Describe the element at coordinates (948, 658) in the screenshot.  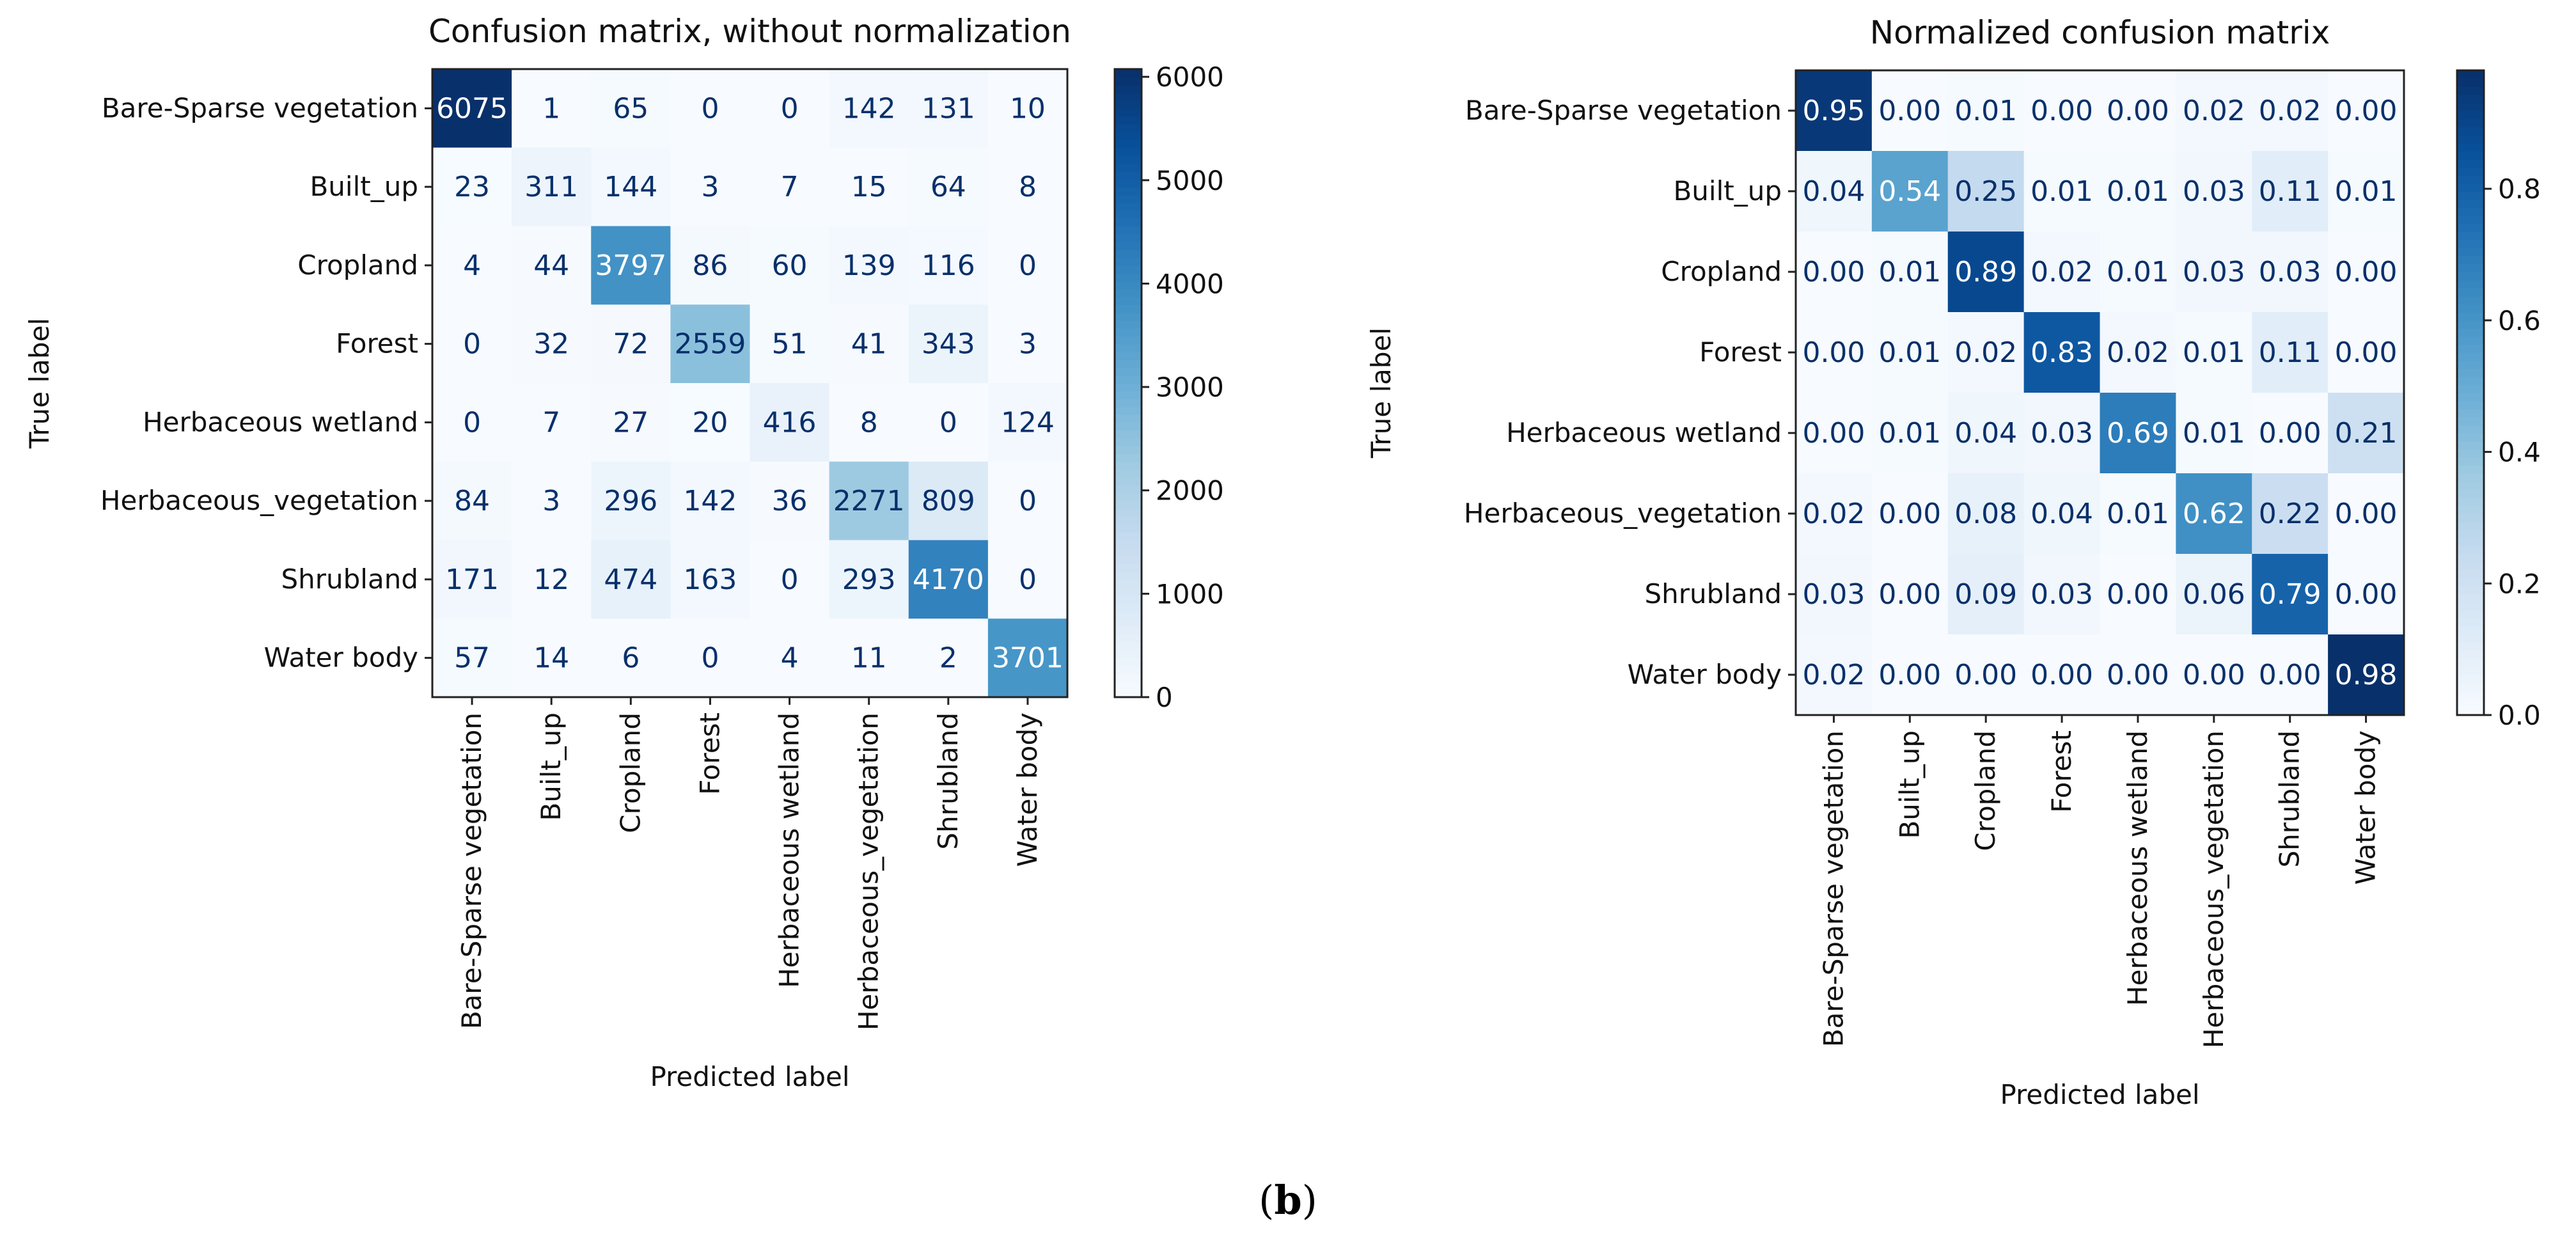
I see `cell-r7-c6` at that location.